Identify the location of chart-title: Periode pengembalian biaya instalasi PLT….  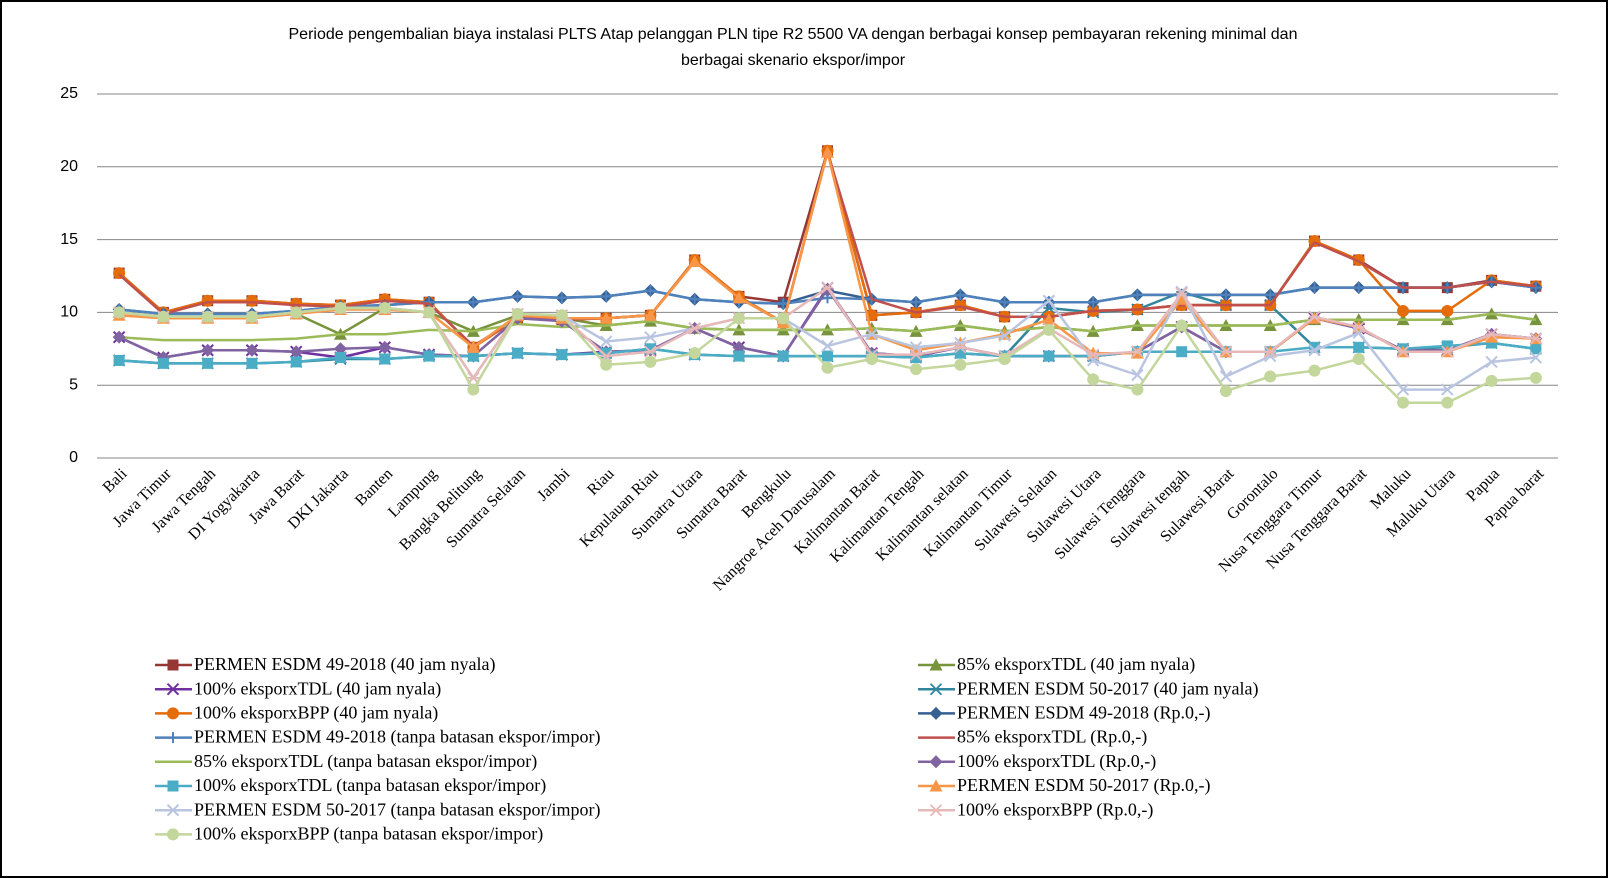
(793, 34).